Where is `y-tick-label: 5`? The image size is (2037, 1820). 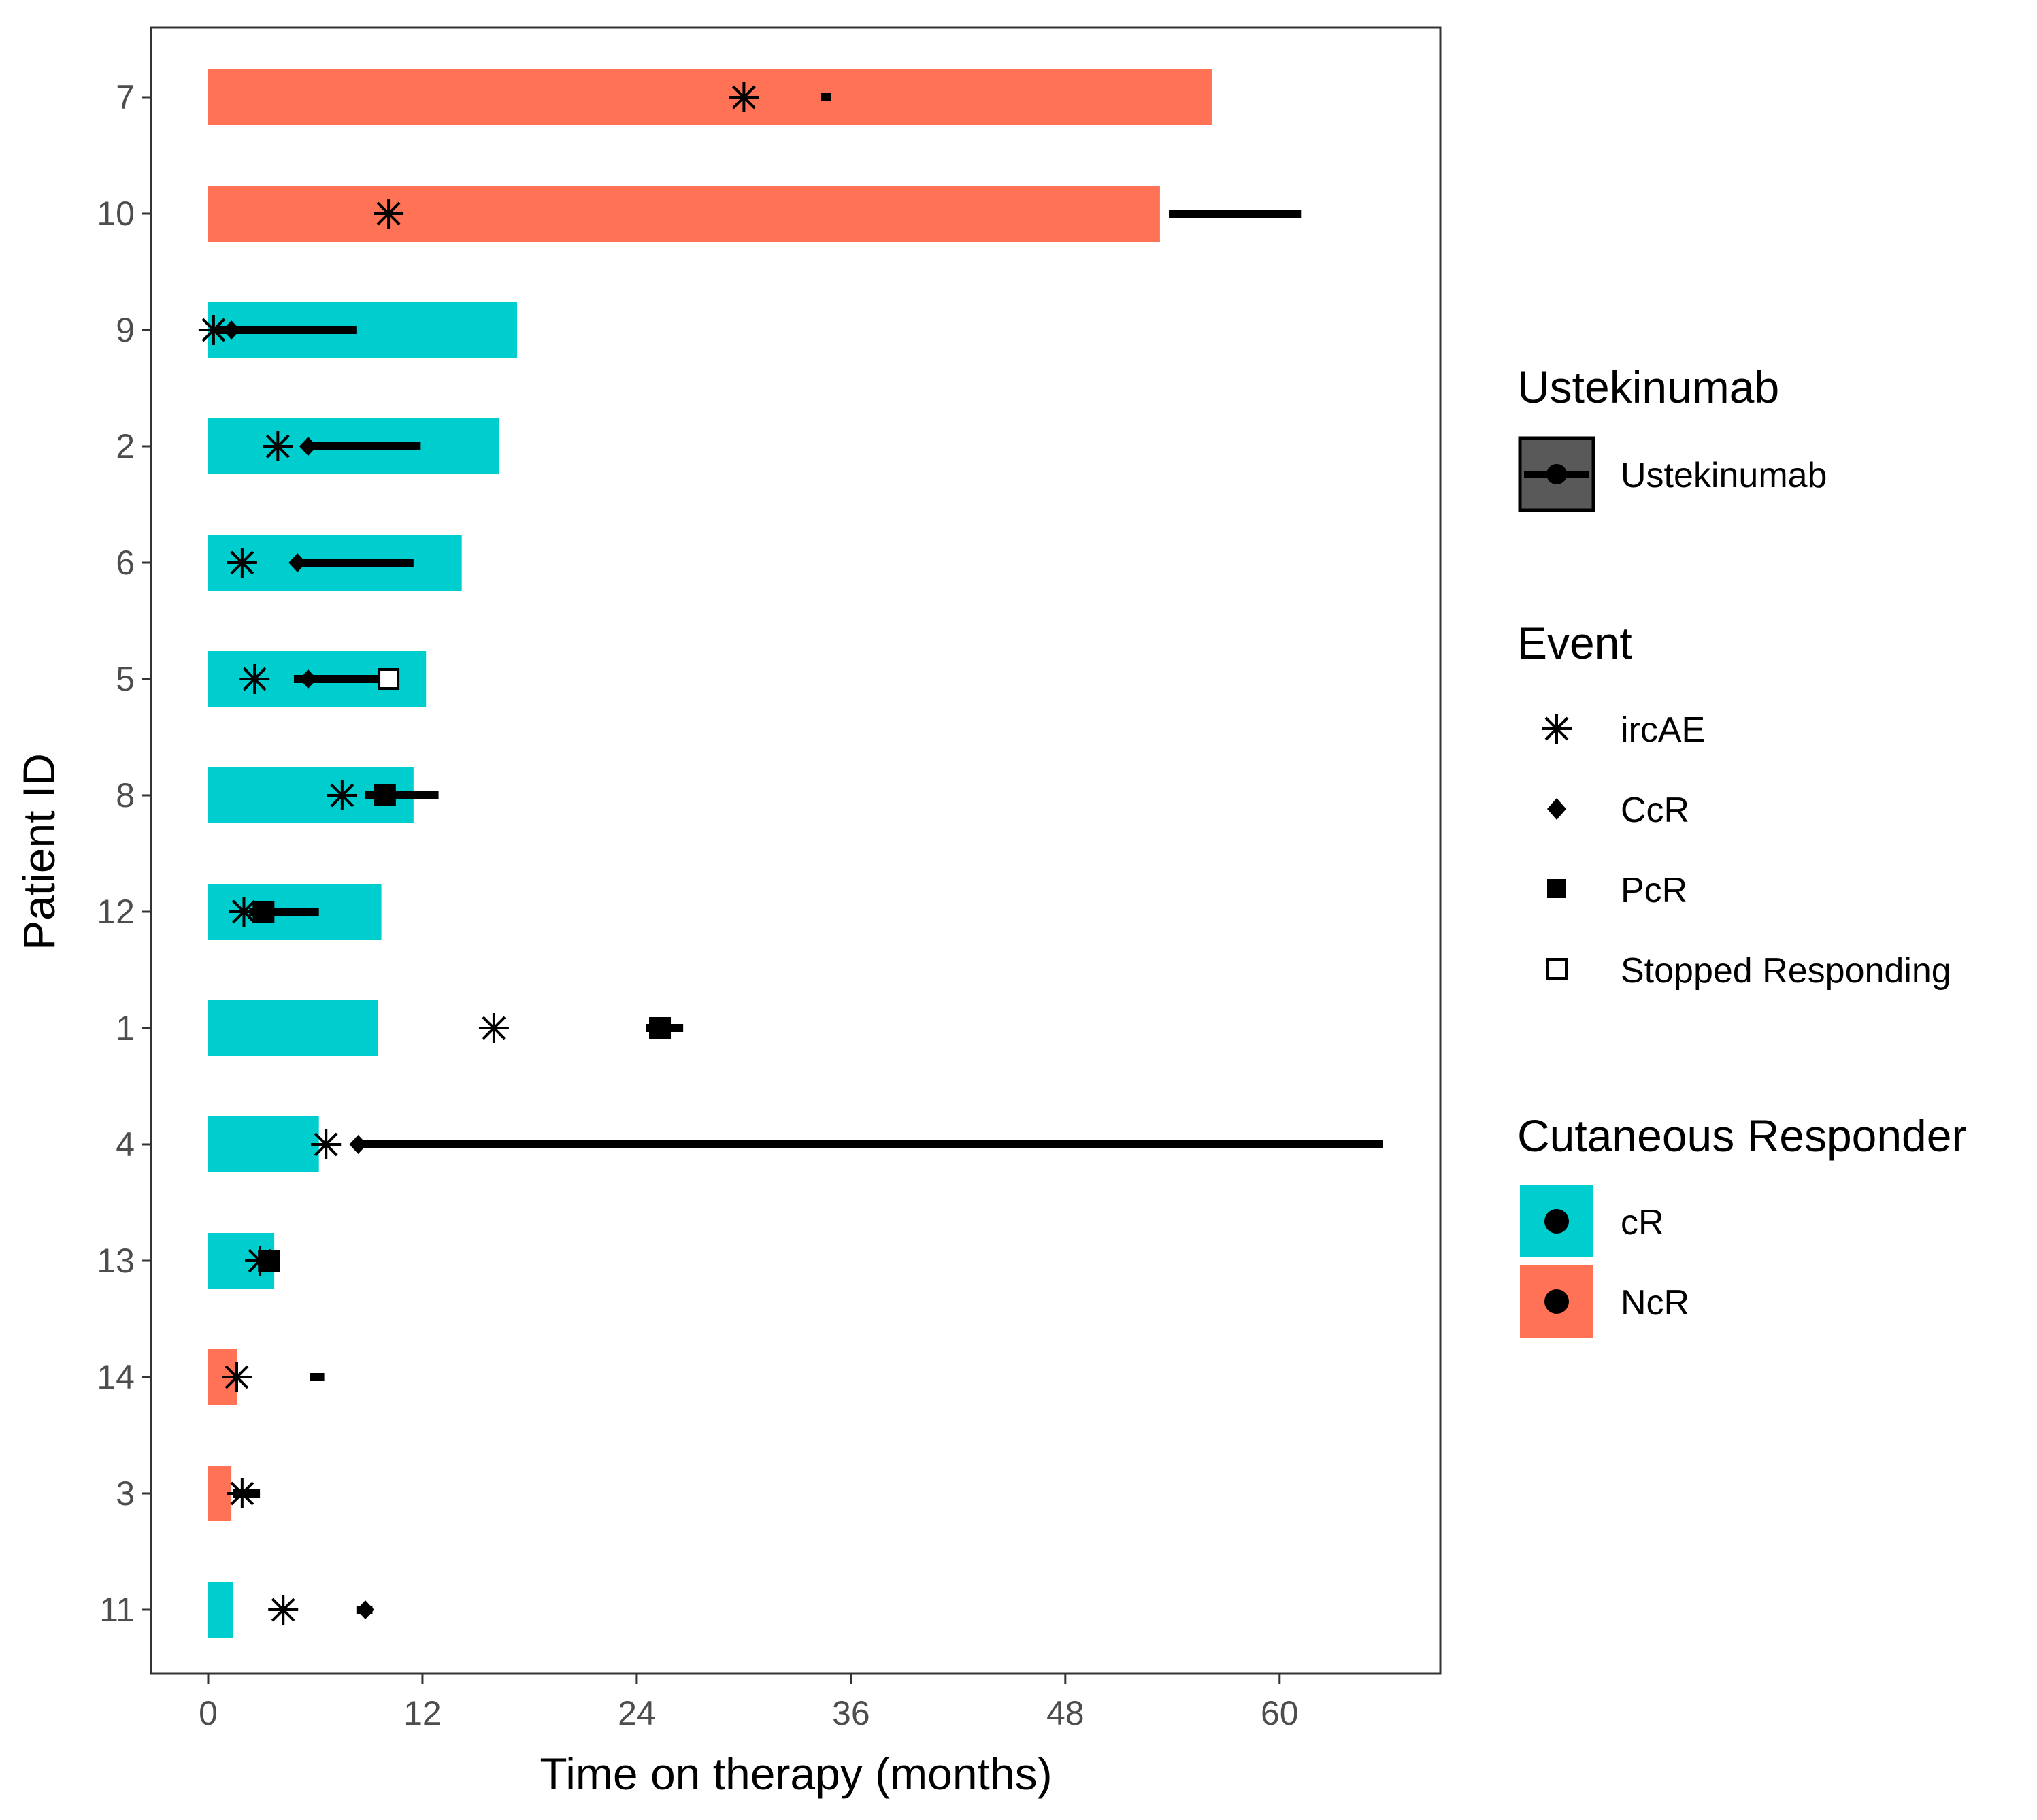 y-tick-label: 5 is located at coordinates (126, 679).